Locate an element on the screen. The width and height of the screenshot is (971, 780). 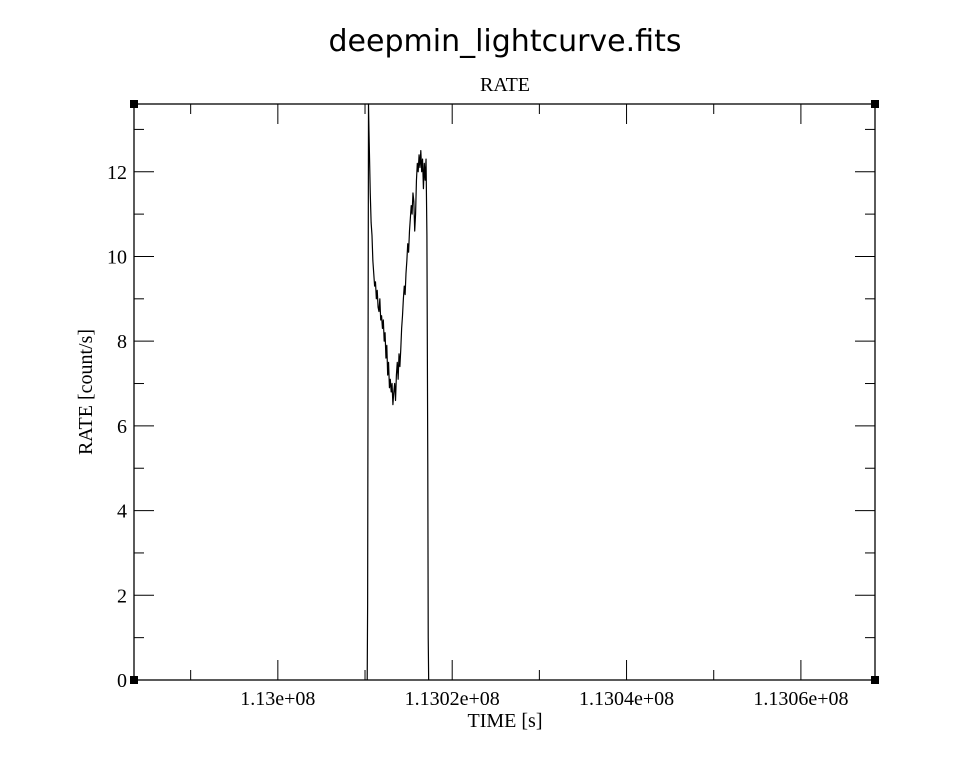
x-tick-label: 1.1306e+08 is located at coordinates (800, 699).